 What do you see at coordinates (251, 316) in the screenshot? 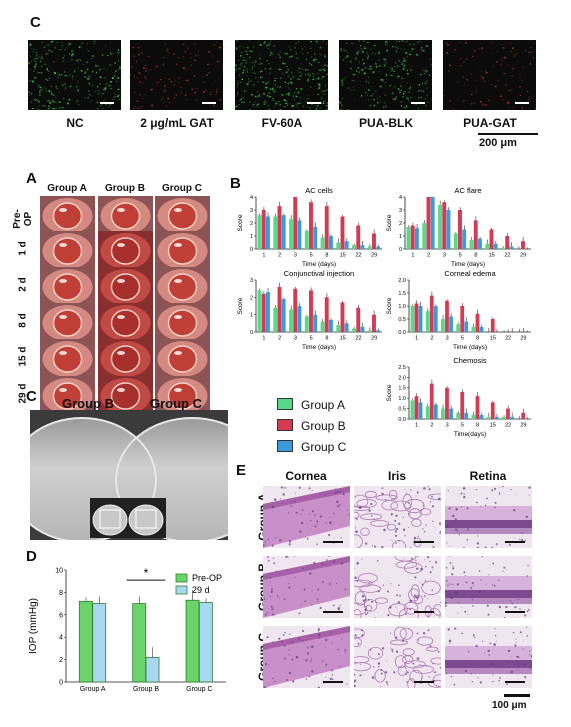
I see `y-tick-label: 1` at bounding box center [251, 316].